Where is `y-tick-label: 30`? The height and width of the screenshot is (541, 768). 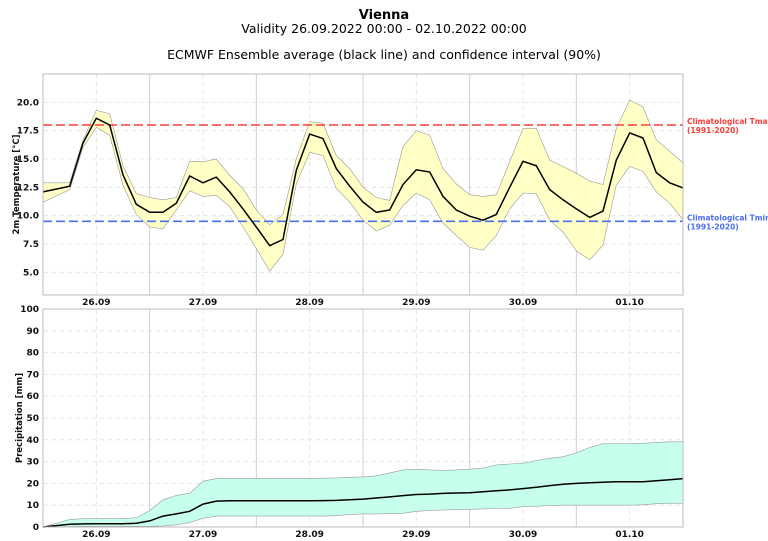
y-tick-label: 30 is located at coordinates (32, 463).